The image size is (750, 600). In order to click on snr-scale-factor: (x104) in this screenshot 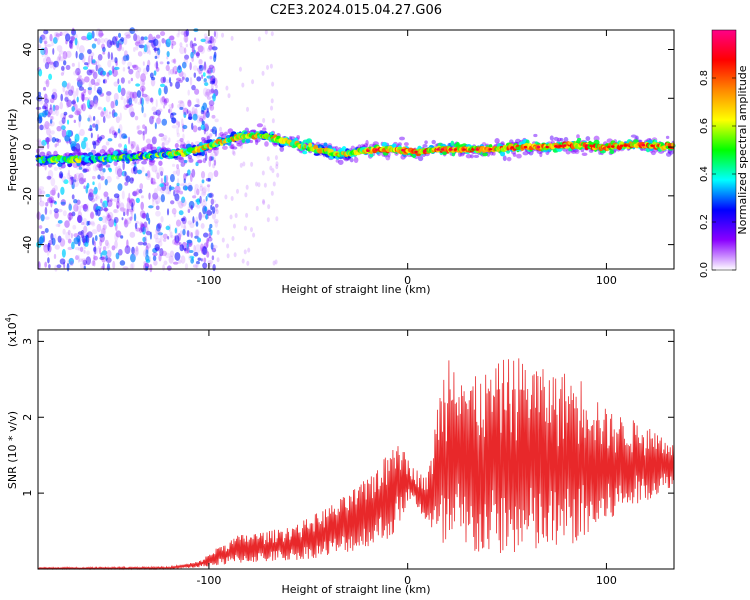, I will do `click(11, 330)`.